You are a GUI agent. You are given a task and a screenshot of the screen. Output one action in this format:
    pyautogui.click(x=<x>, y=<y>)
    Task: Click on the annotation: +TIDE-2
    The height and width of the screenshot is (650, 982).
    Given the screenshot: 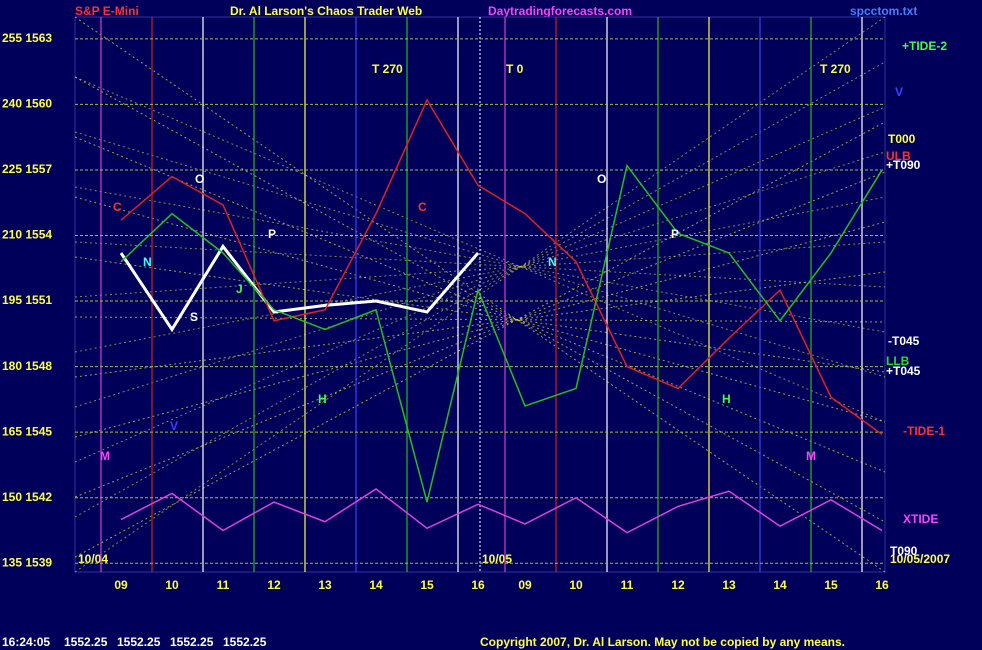 What is the action you would take?
    pyautogui.click(x=924, y=46)
    